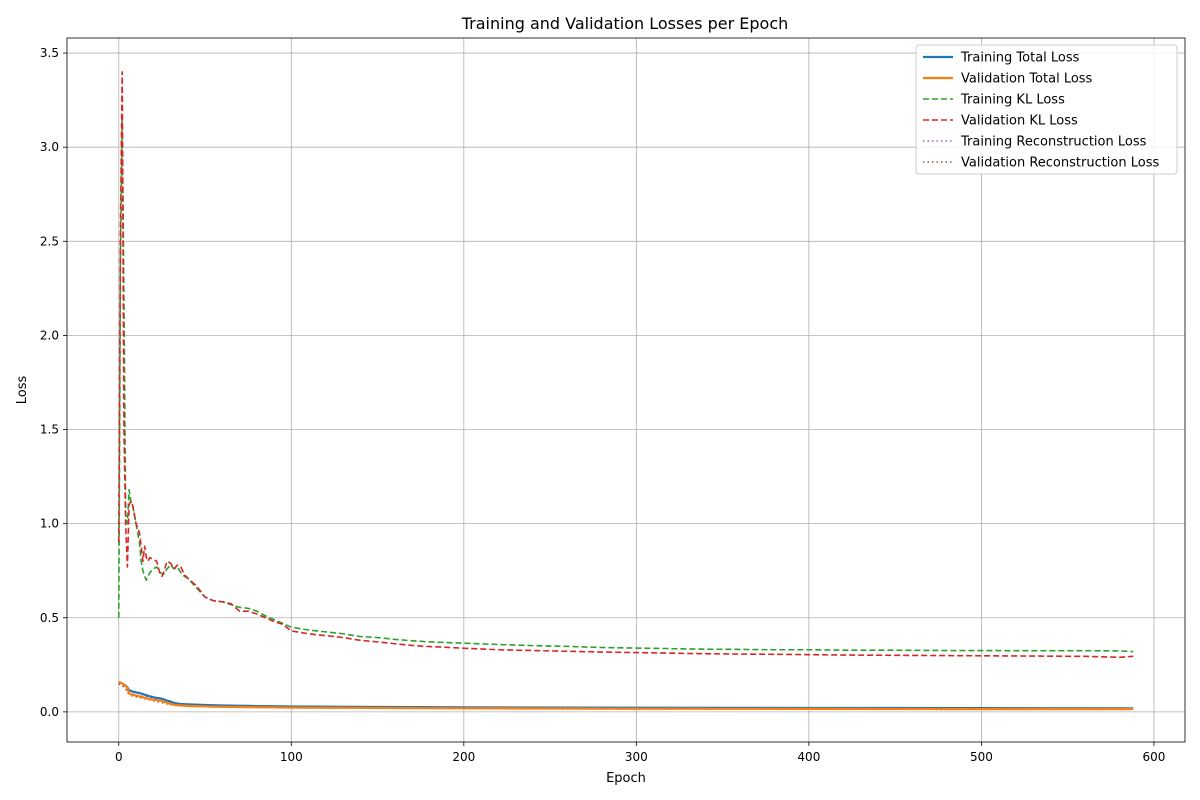 The height and width of the screenshot is (800, 1200). What do you see at coordinates (49, 618) in the screenshot?
I see `y-tick-label: 0.5` at bounding box center [49, 618].